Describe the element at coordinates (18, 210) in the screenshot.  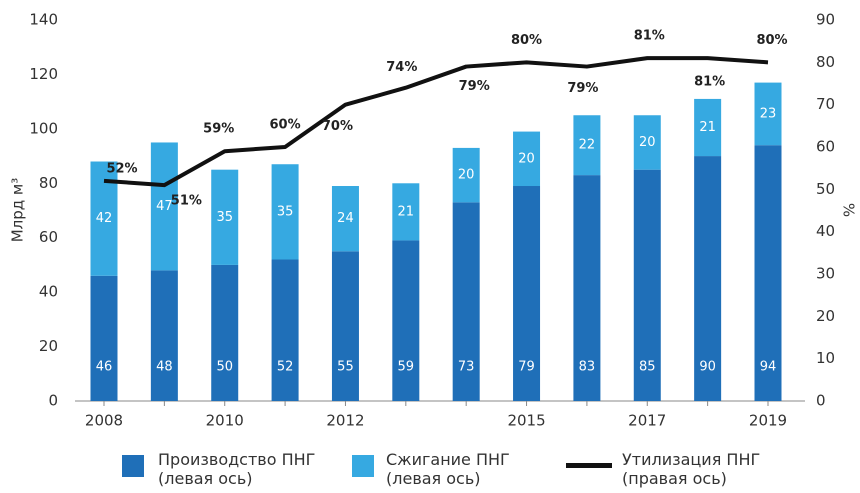
I see `y-axis-title: Млрд м³` at that location.